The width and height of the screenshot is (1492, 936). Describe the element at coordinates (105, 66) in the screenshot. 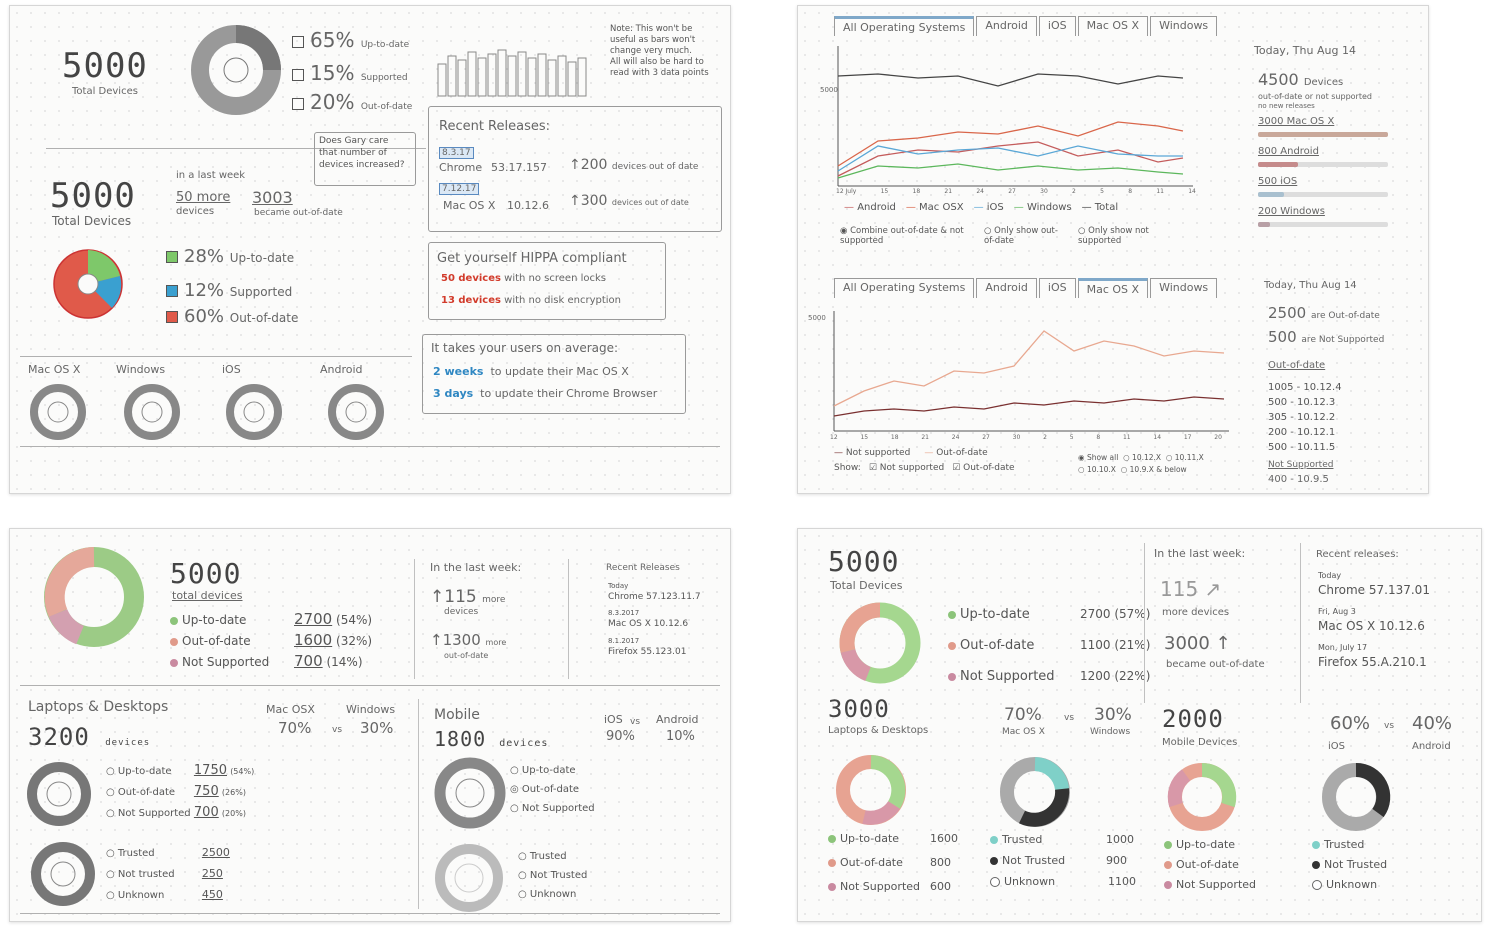

I see `total-devices-count: 5000` at that location.